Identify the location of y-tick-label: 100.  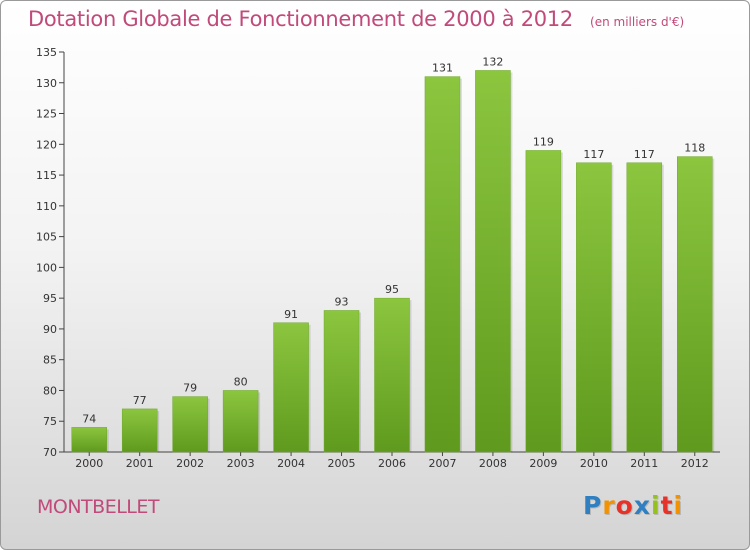
(46, 267).